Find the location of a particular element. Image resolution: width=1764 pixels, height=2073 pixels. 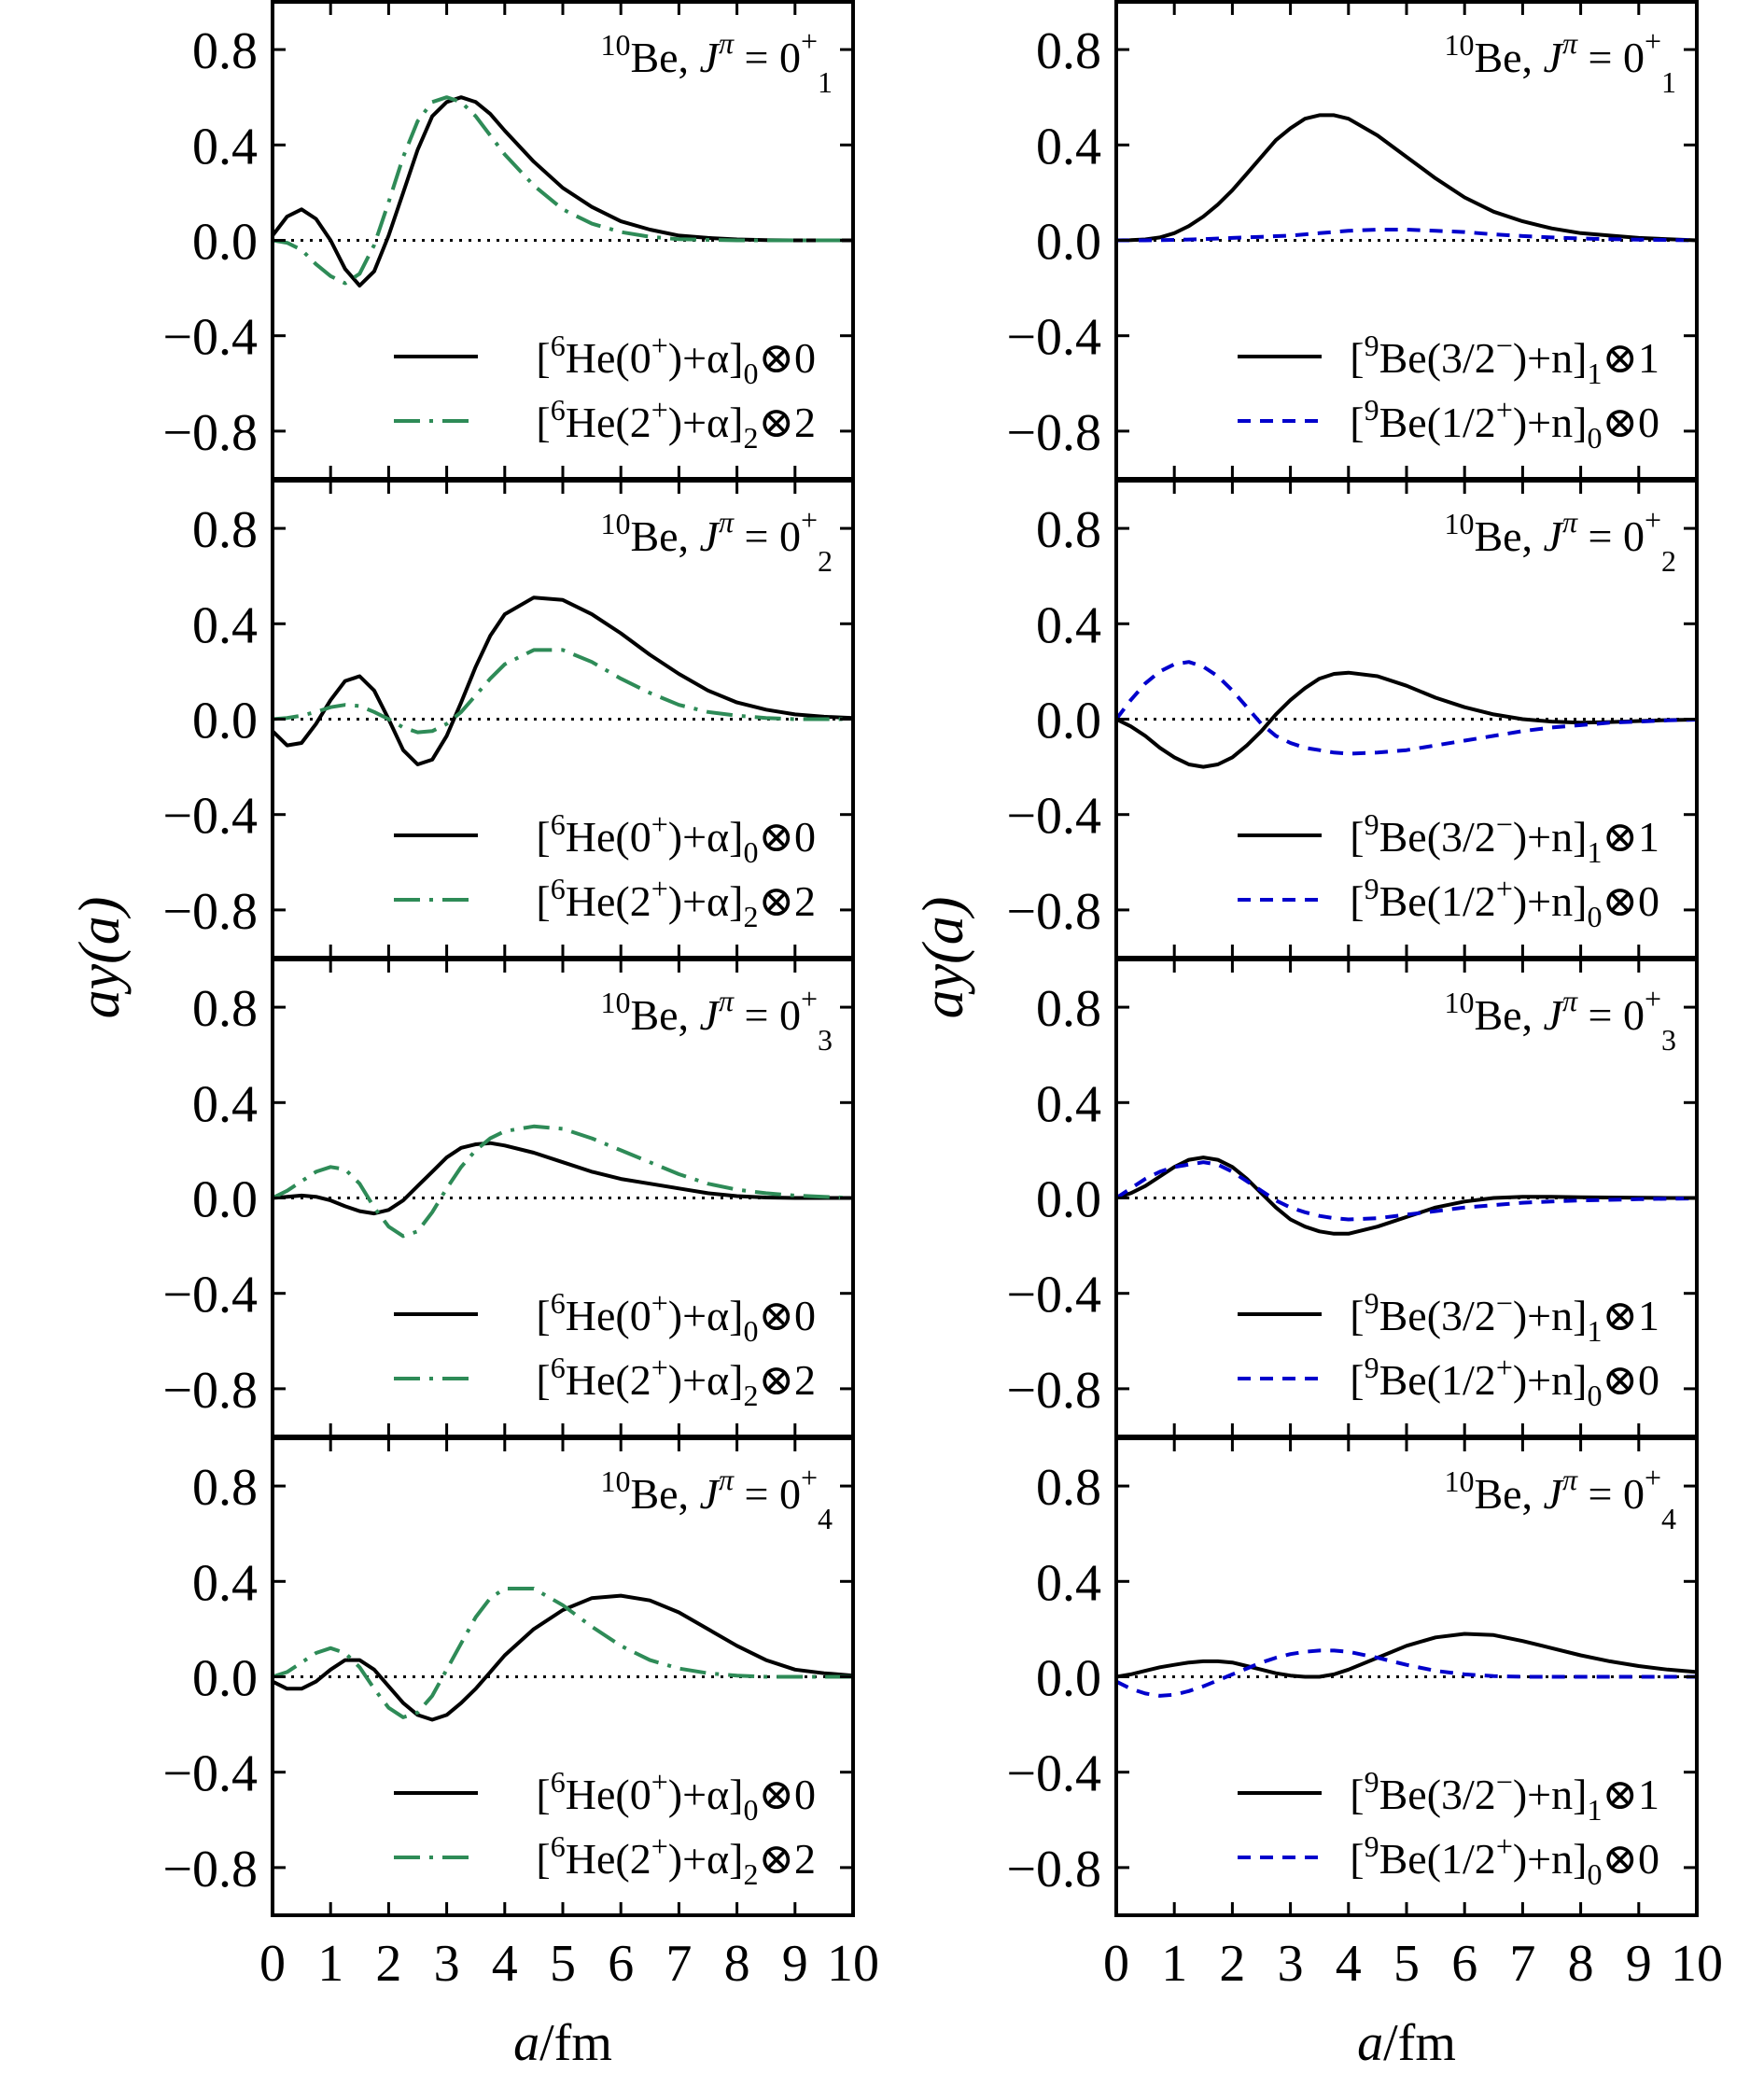

label-sub: 1 is located at coordinates (825, 82).